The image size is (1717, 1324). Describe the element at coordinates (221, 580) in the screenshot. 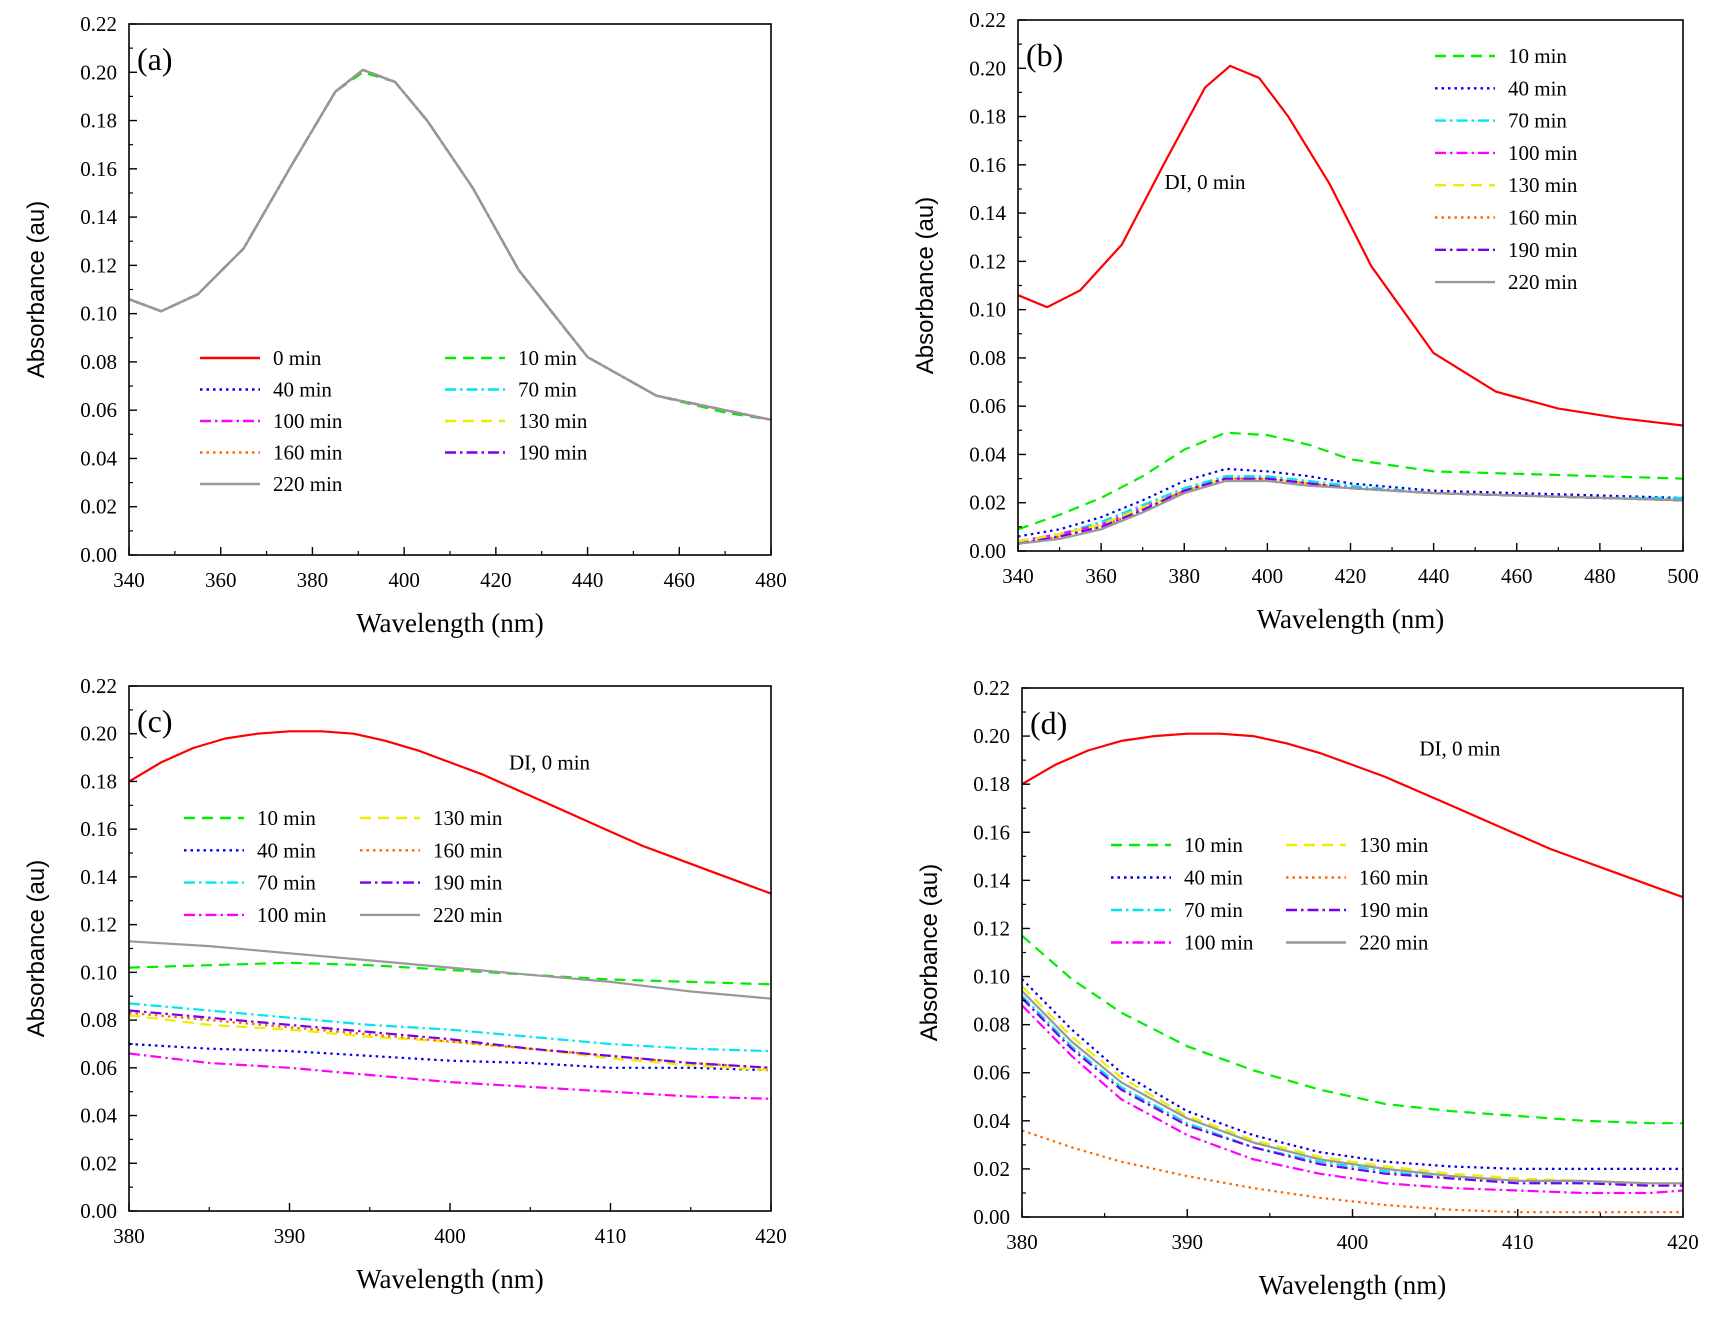

I see `x-tick-label: 360` at that location.